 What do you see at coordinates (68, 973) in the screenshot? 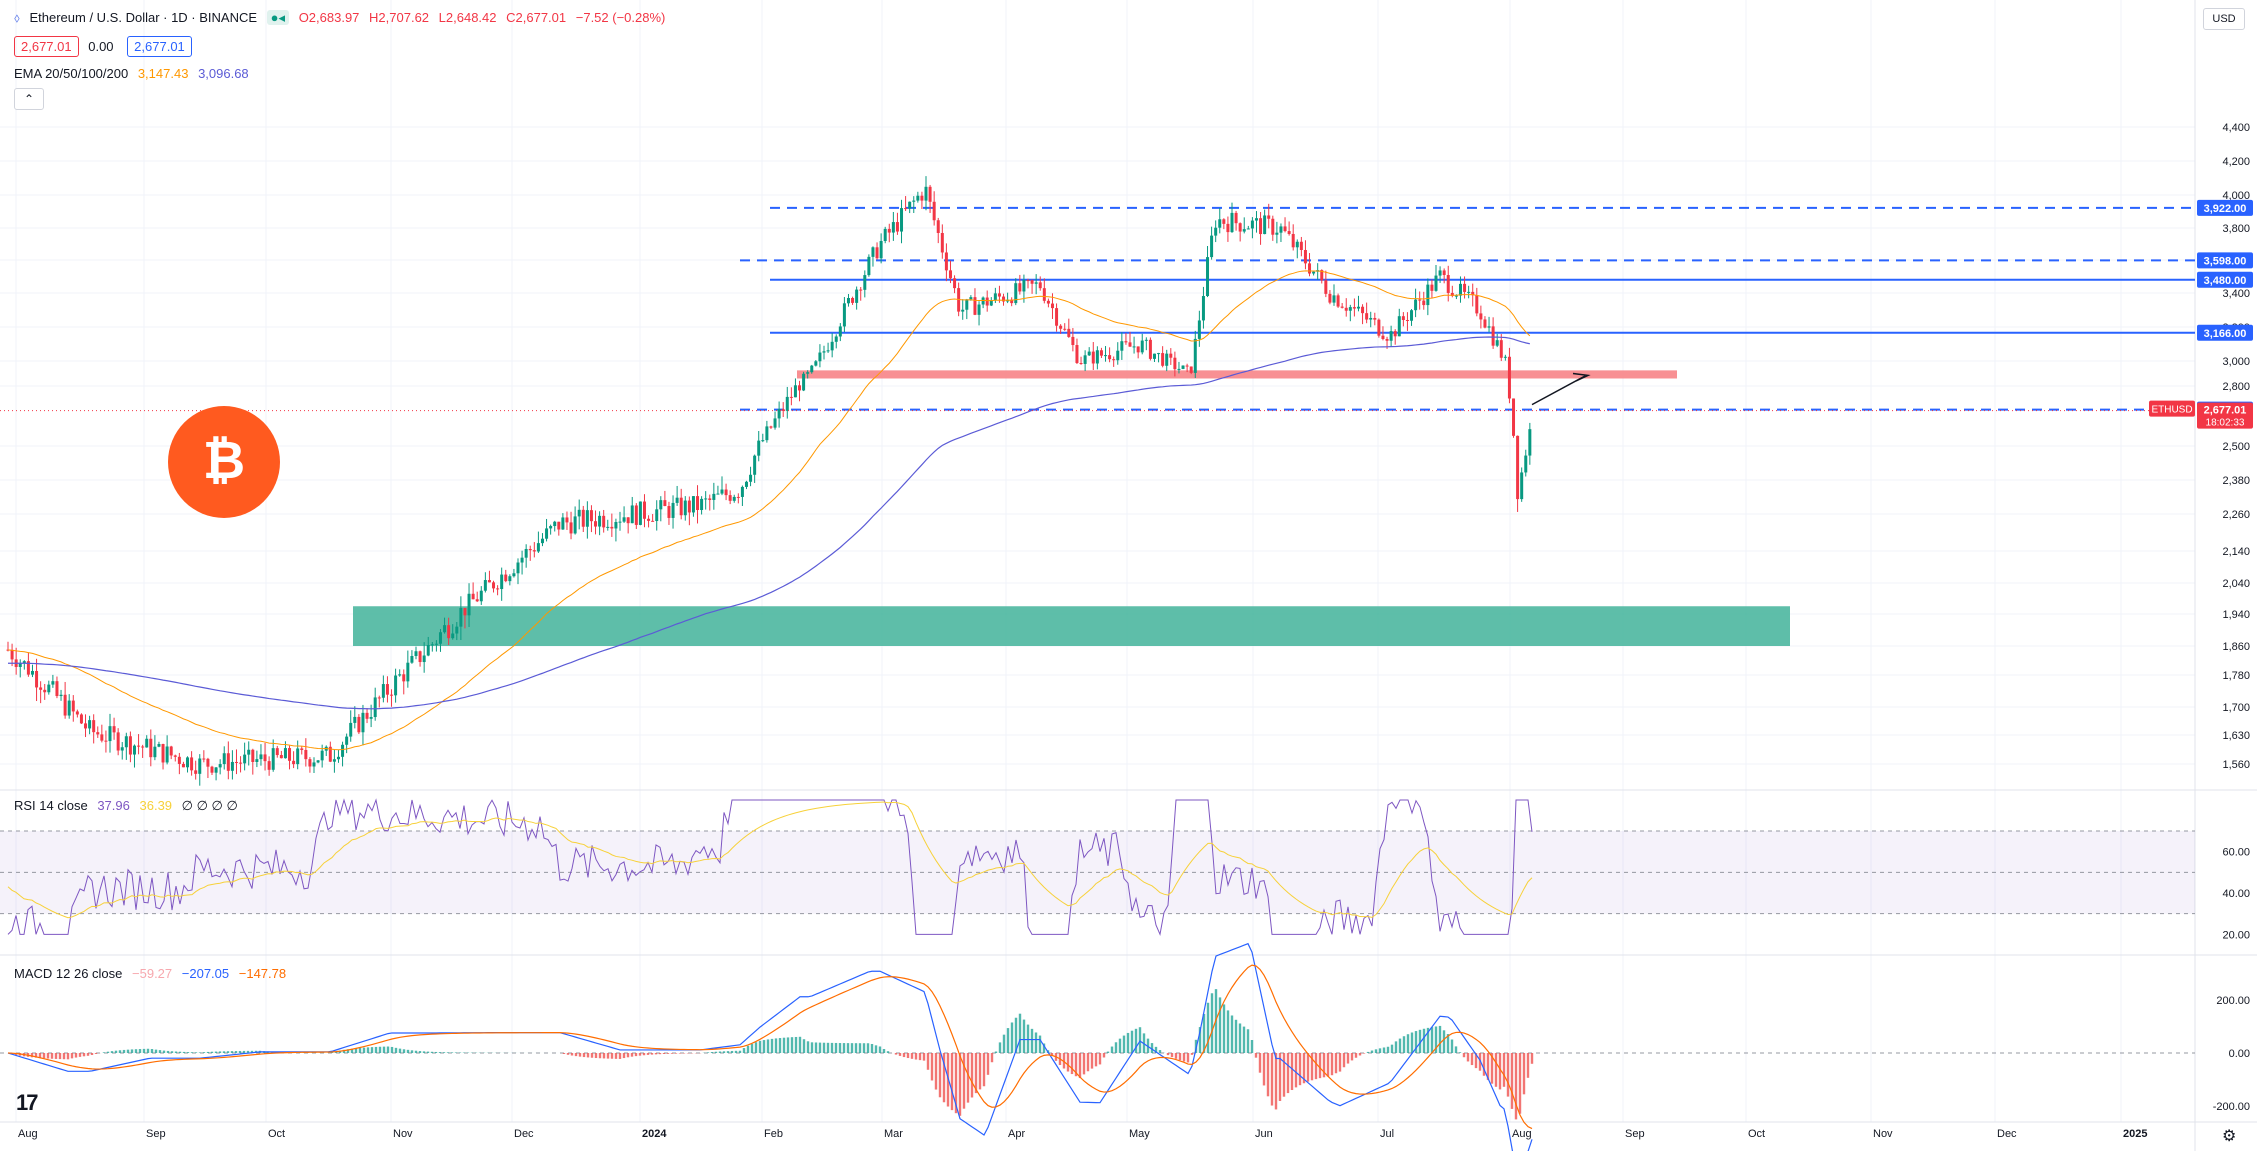
I see `macd-label: MACD 12 26 close` at bounding box center [68, 973].